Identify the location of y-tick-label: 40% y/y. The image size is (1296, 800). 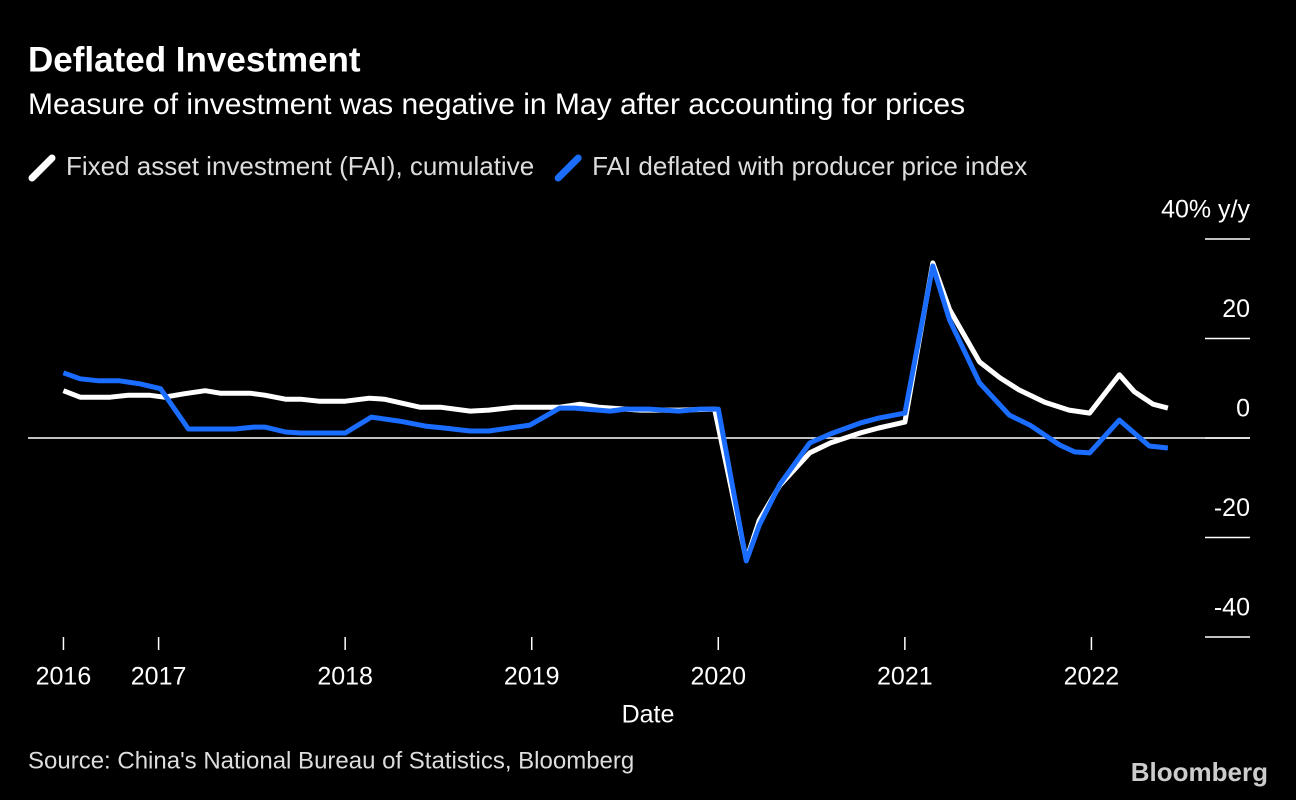
(1205, 210).